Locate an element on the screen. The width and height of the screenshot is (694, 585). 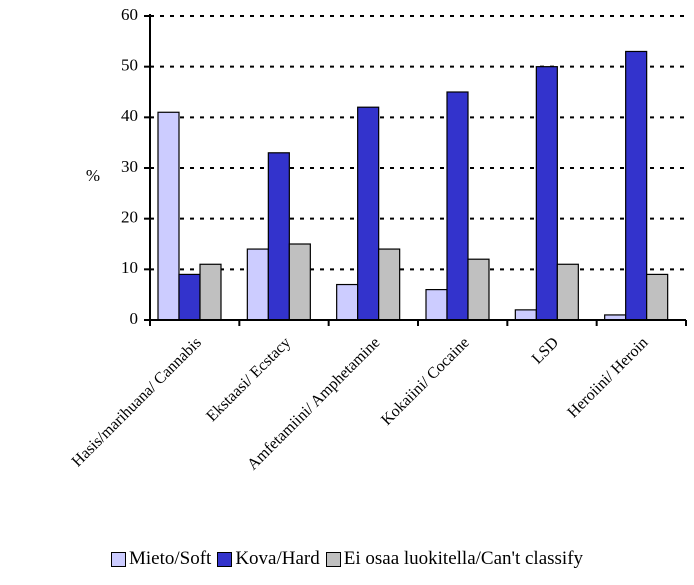
y-tick-label: 60 is located at coordinates (129, 14).